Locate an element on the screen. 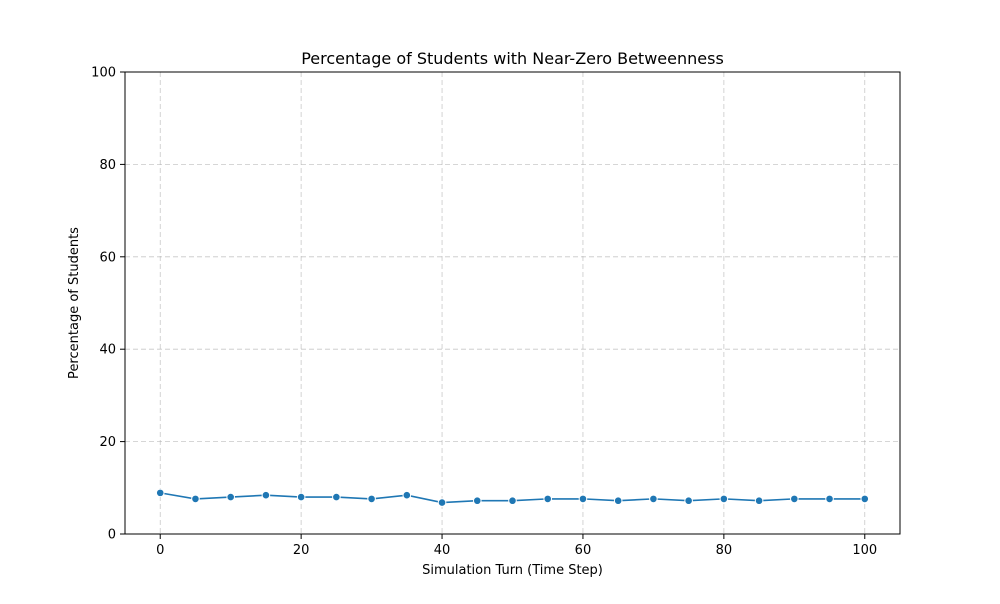 The image size is (1000, 604). y-tick-label: 40 is located at coordinates (107, 350).